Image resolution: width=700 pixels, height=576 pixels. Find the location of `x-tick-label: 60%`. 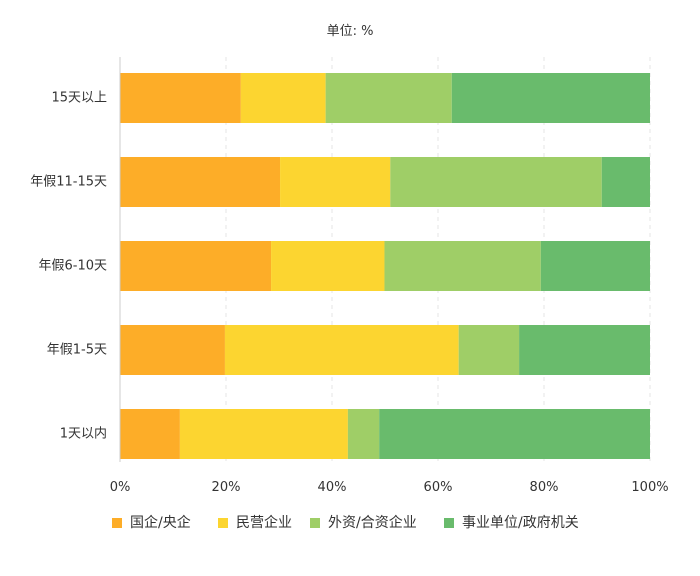

x-tick-label: 60% is located at coordinates (438, 487).